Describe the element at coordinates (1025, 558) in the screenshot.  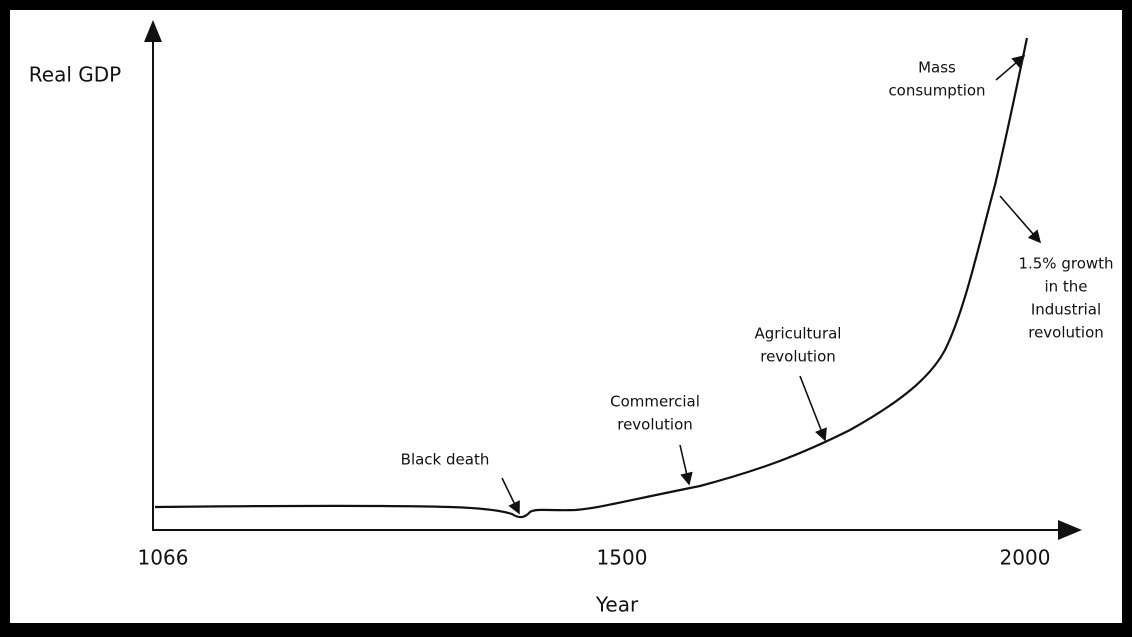
I see `x-tick-label: 2000` at that location.